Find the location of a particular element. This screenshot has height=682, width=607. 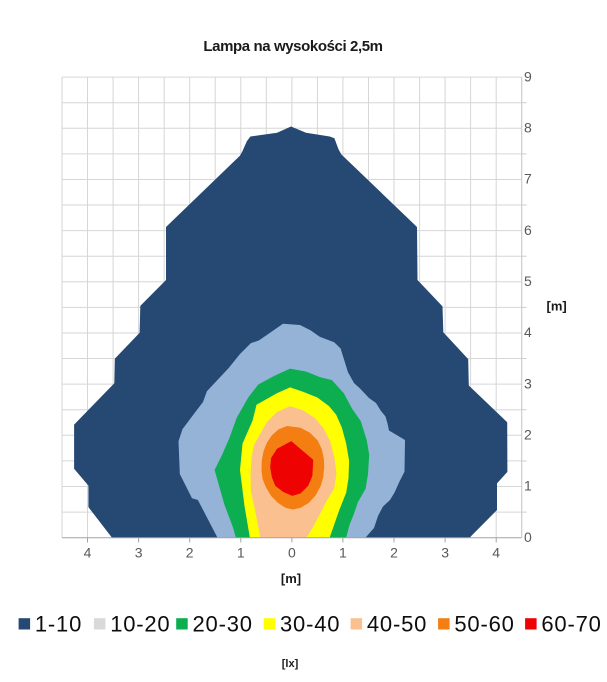

svg-text: 9 is located at coordinates (528, 76).